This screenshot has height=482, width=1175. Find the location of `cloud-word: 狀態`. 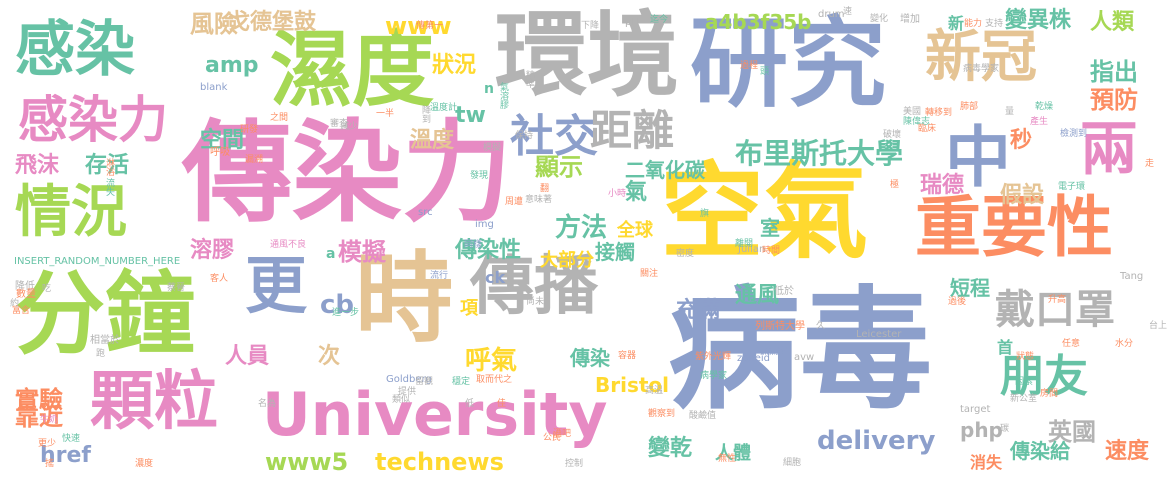

cloud-word: 狀態 is located at coordinates (1025, 357).